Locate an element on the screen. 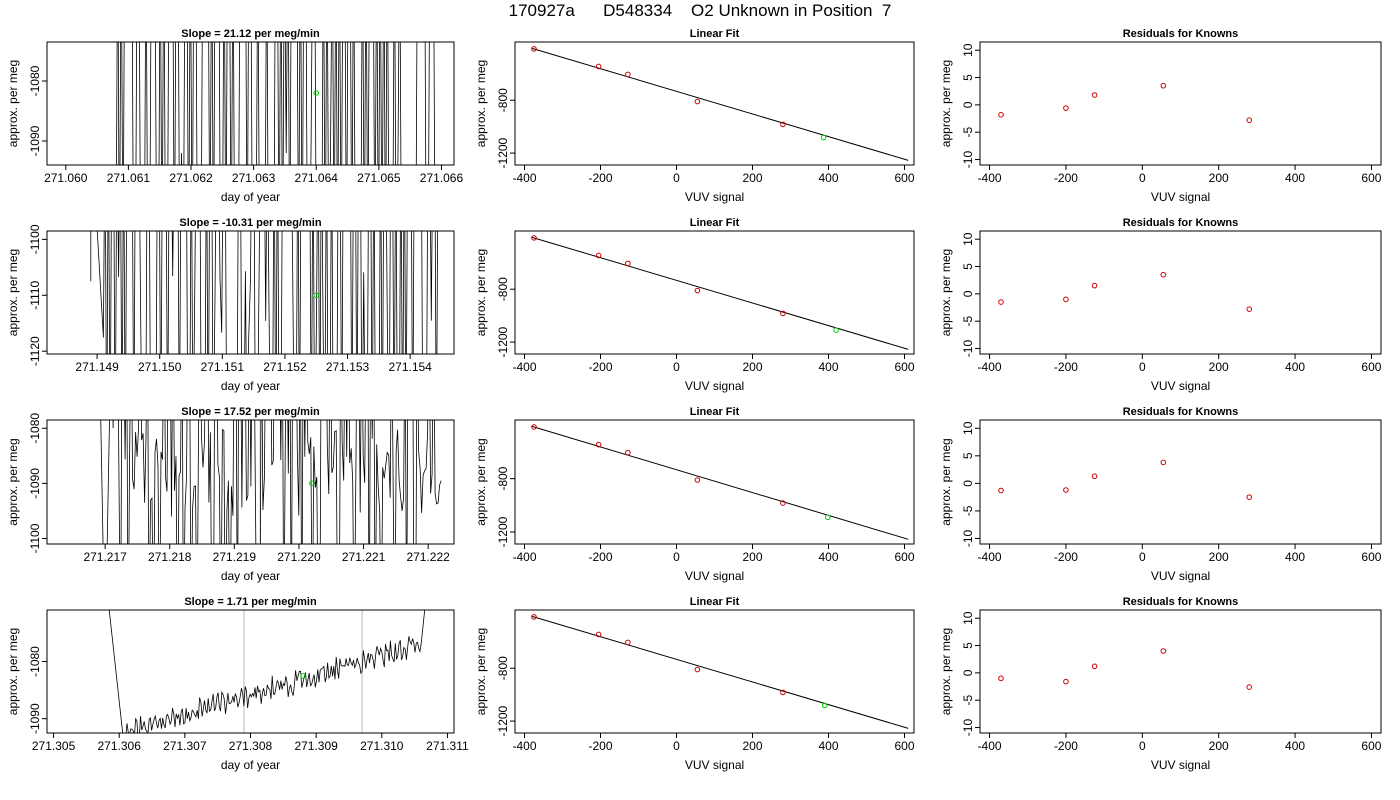 This screenshot has height=800, width=1400. y-tick-label: -10 is located at coordinates (968, 349).